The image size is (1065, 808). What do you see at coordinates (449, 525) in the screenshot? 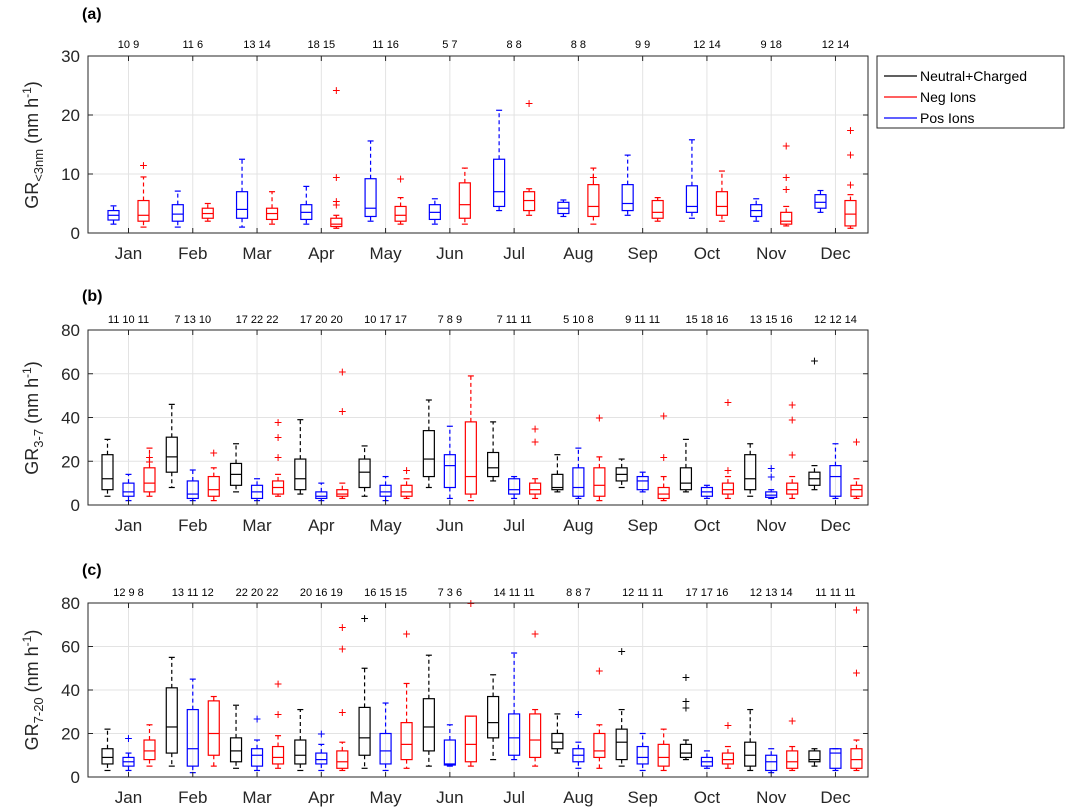
I see `x-tick-label-jun: Jun` at bounding box center [449, 525].